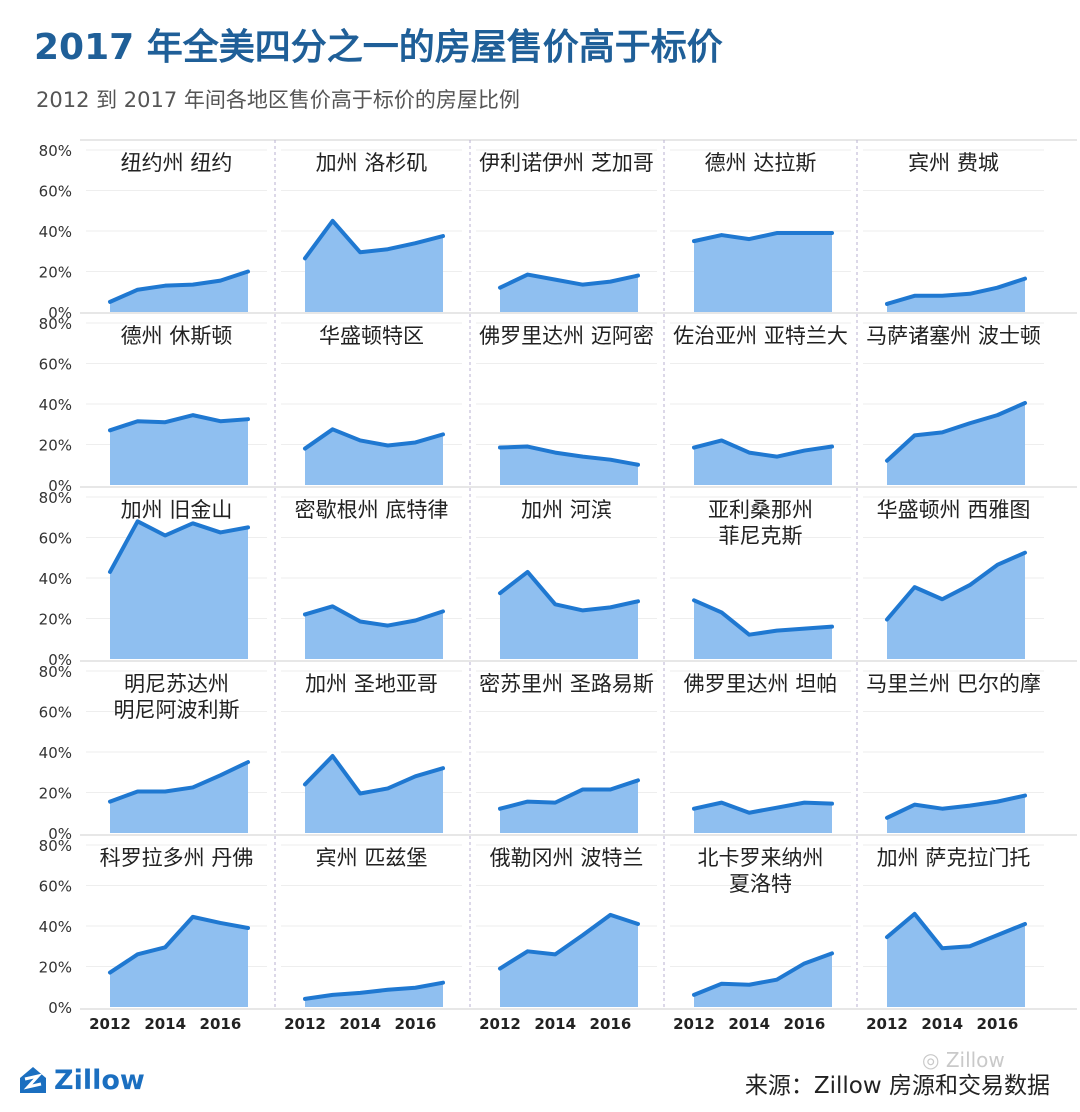 Image resolution: width=1080 pixels, height=1112 pixels. Describe the element at coordinates (566, 403) in the screenshot. I see `panel-8: 佛罗里达州 迈阿密` at that location.